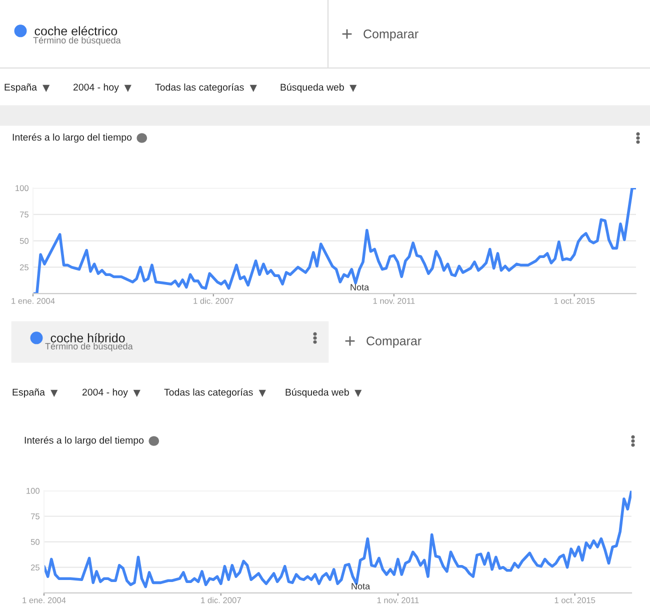  I want to click on legend-label: coche híbrido, so click(87, 337).